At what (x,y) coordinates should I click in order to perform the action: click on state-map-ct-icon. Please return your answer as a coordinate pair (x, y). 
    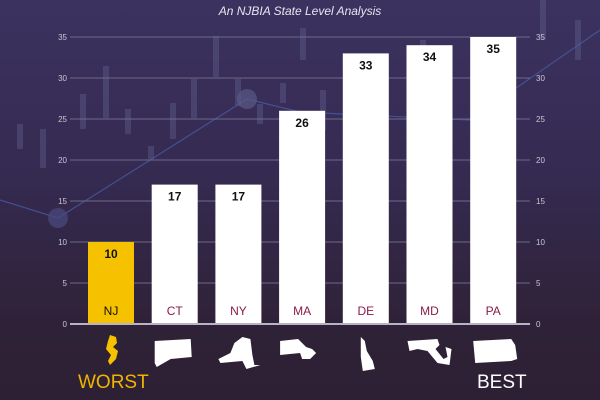
    Looking at the image, I should click on (173, 353).